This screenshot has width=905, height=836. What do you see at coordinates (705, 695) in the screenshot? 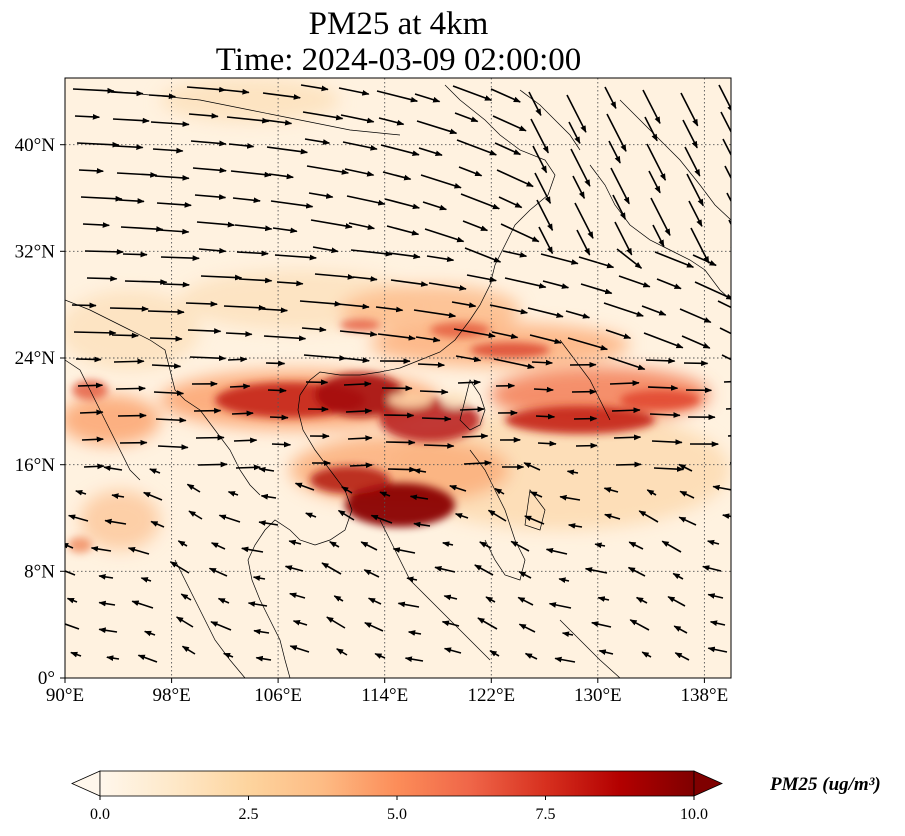
I see `lon-tick-label: 138°E` at bounding box center [705, 695].